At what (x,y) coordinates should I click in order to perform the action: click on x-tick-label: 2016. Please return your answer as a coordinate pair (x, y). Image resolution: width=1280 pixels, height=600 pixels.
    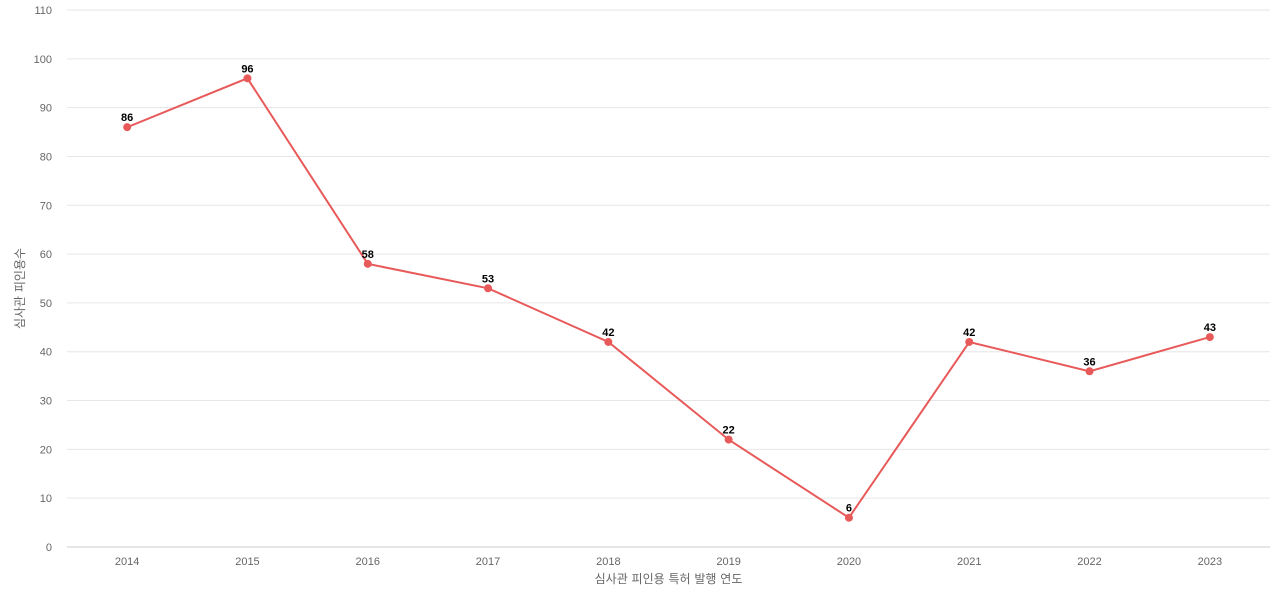
    Looking at the image, I should click on (368, 562).